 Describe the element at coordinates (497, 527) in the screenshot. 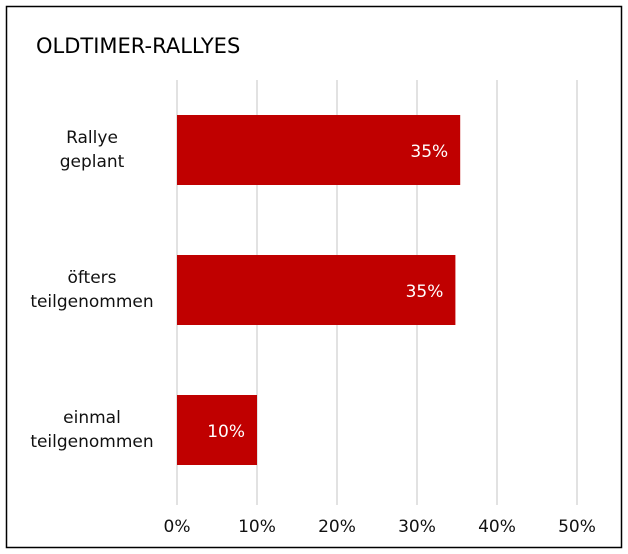

I see `x-tick-label: 40%` at that location.